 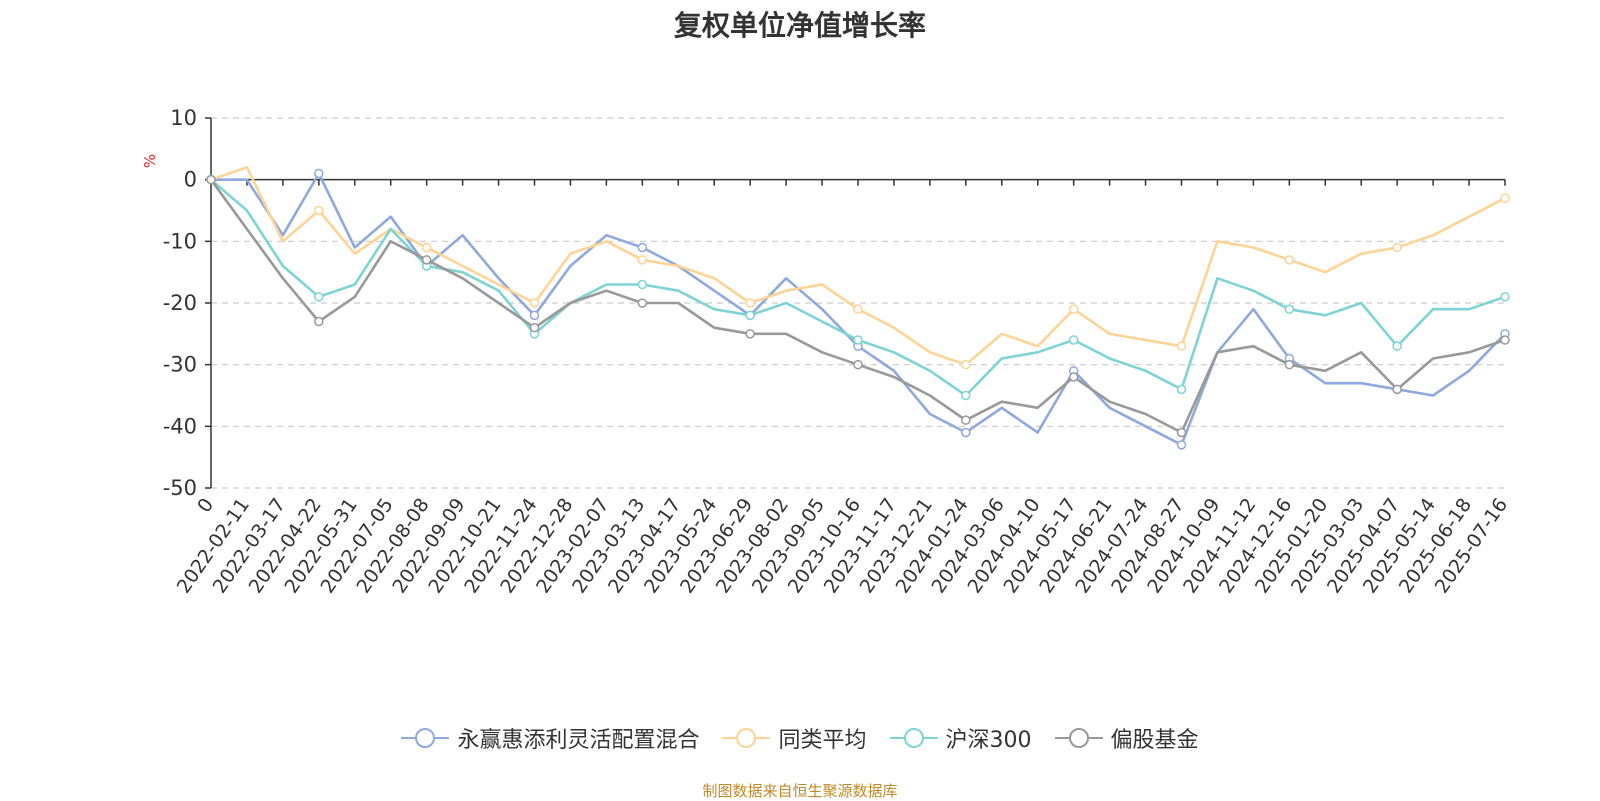 I want to click on legend-label-csi300: 沪深300, so click(x=988, y=740).